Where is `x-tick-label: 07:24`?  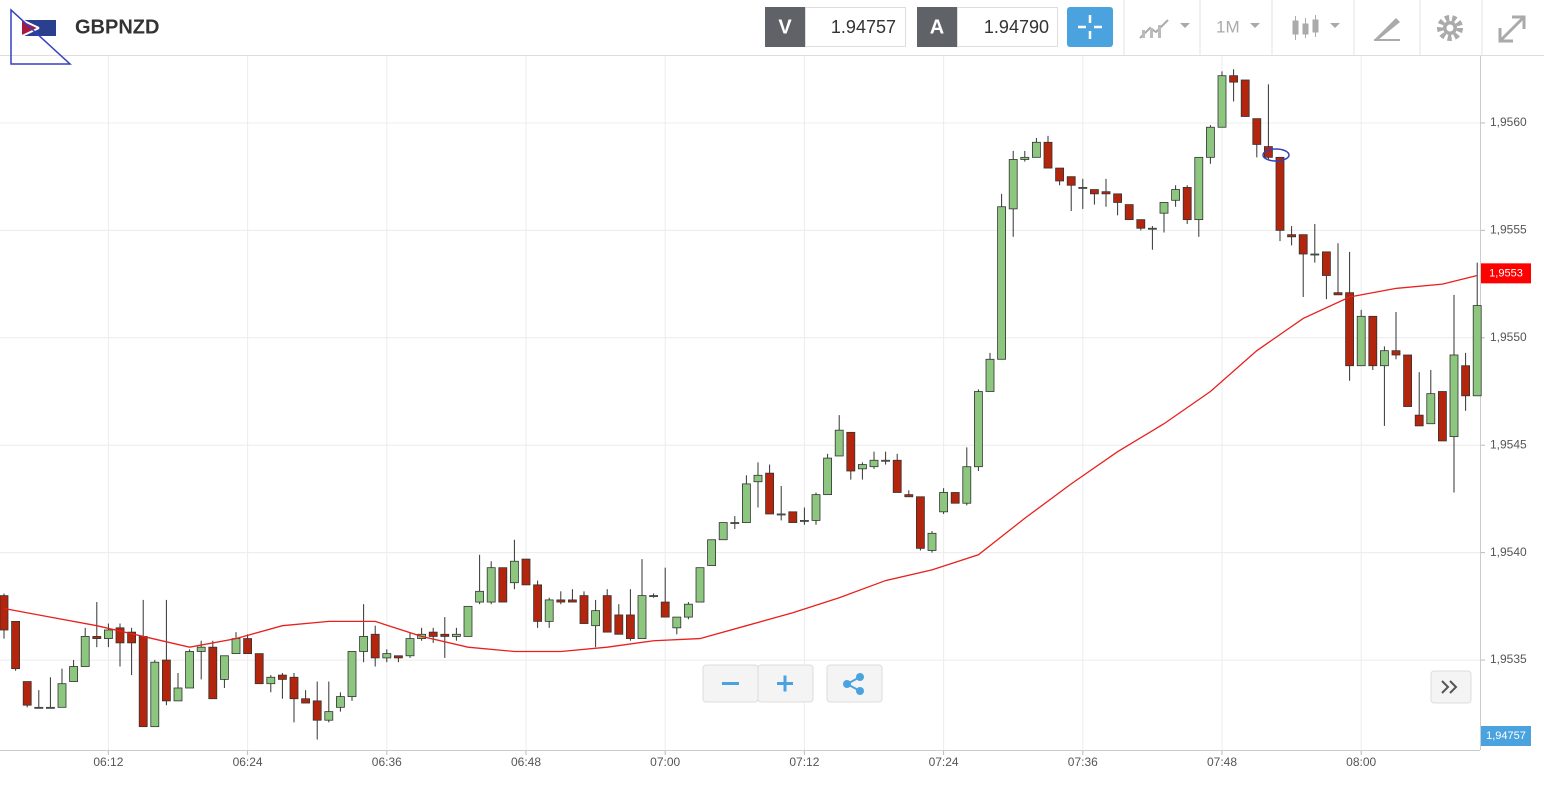 x-tick-label: 07:24 is located at coordinates (944, 762).